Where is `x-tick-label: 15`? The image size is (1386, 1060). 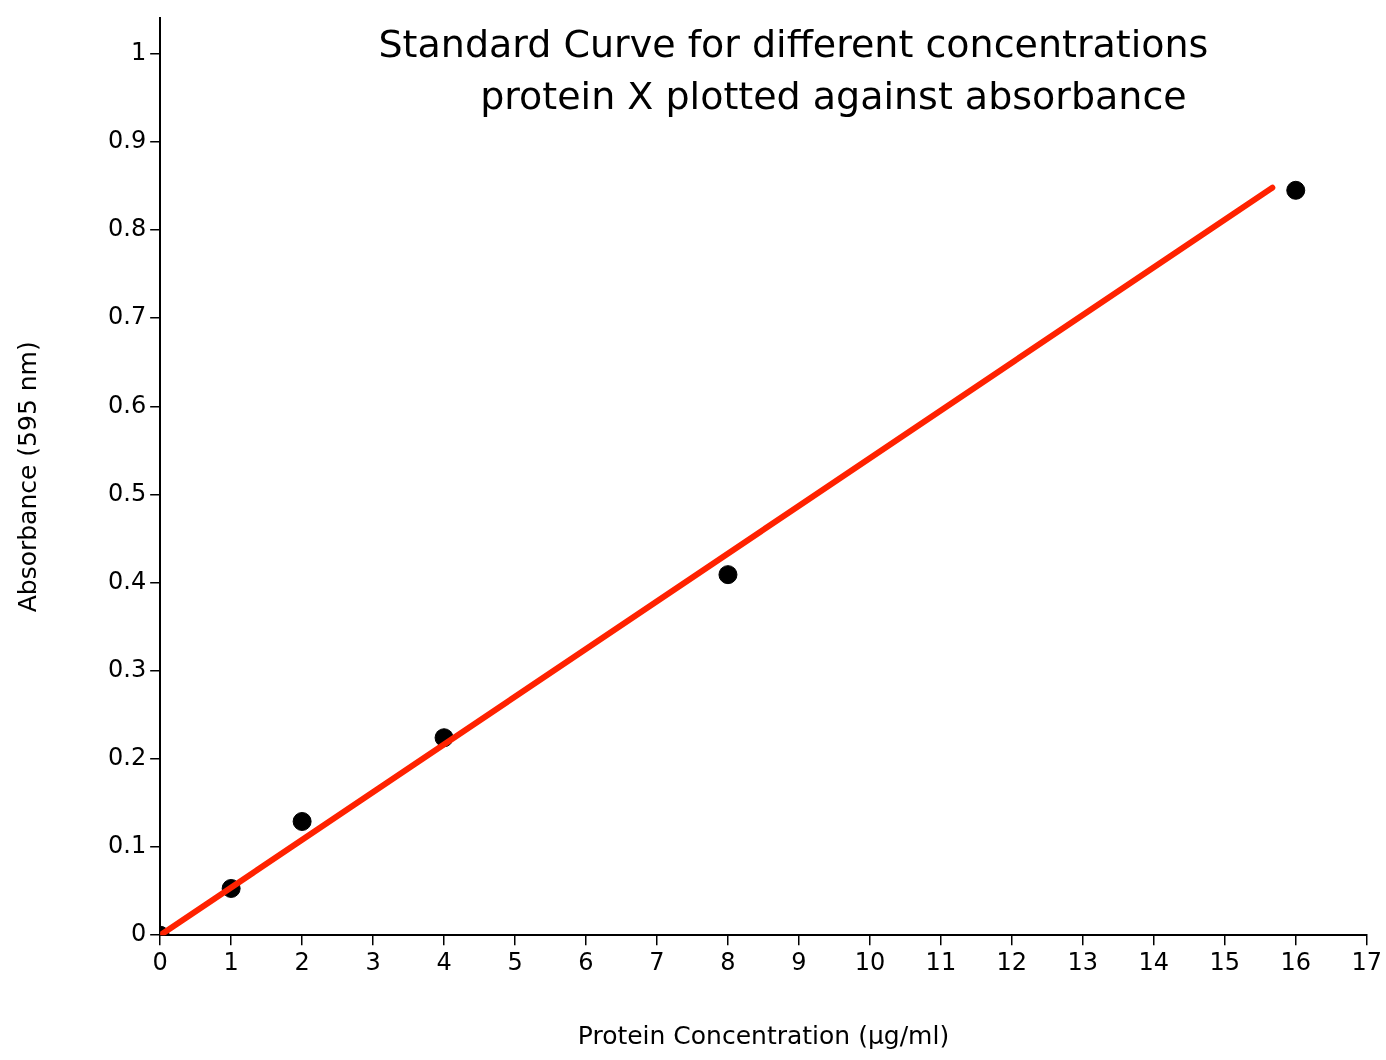
x-tick-label: 15 is located at coordinates (1225, 961).